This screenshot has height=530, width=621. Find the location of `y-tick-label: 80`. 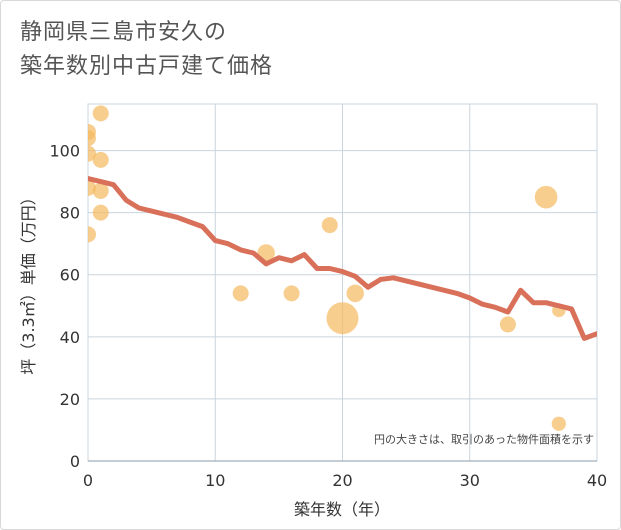

y-tick-label: 80 is located at coordinates (70, 213).